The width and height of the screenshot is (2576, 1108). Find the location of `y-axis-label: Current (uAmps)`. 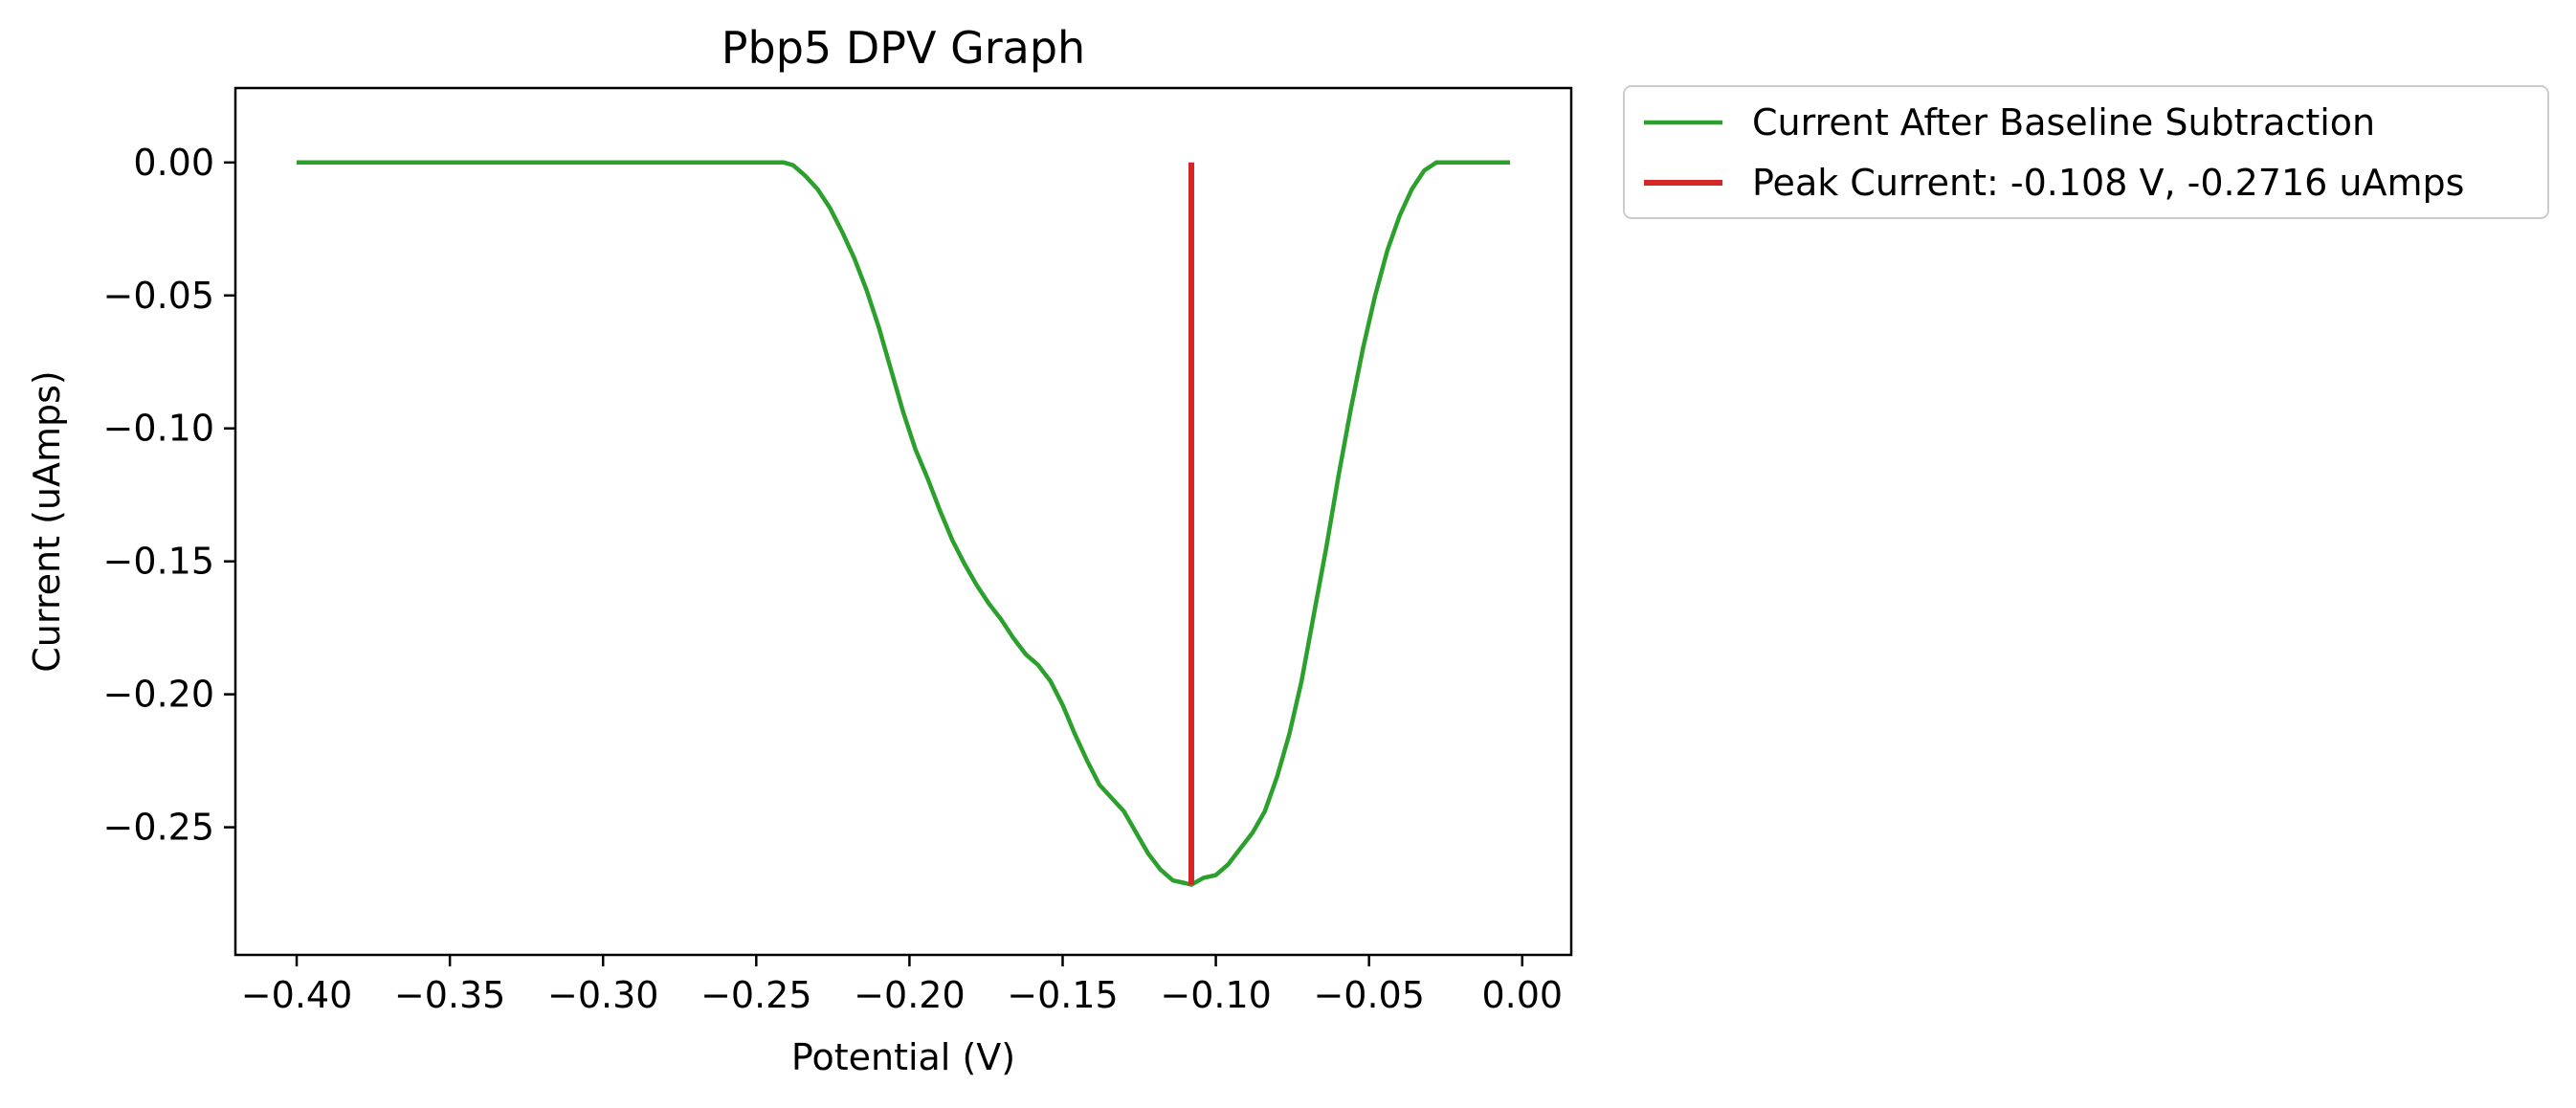

y-axis-label: Current (uAmps) is located at coordinates (47, 521).